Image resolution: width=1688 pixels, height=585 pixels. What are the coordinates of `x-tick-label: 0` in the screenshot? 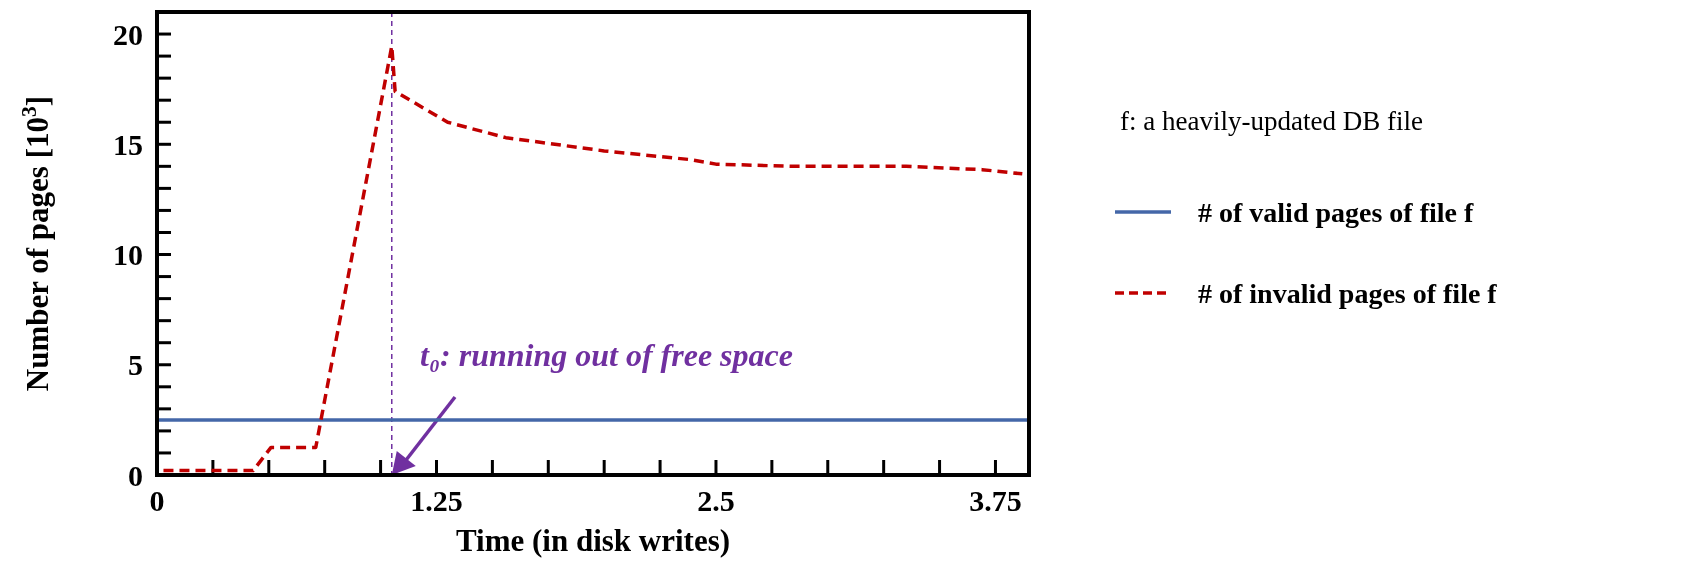 It's located at (157, 500).